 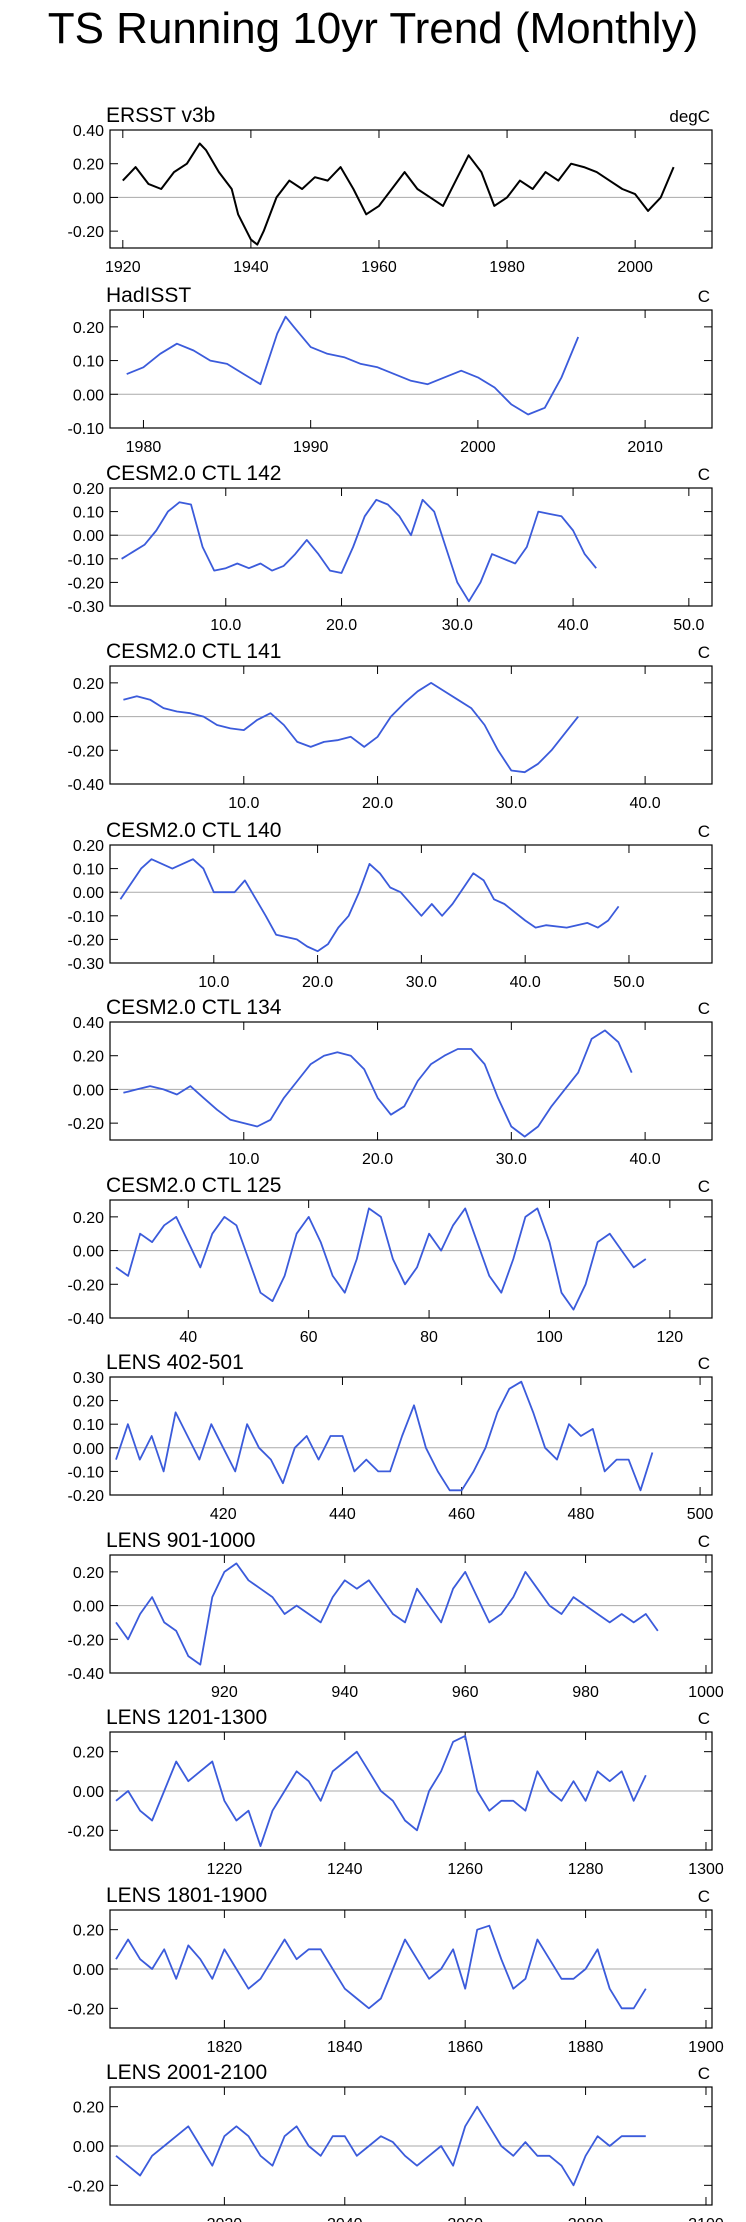 What do you see at coordinates (251, 267) in the screenshot?
I see `x-tick-label: 1940` at bounding box center [251, 267].